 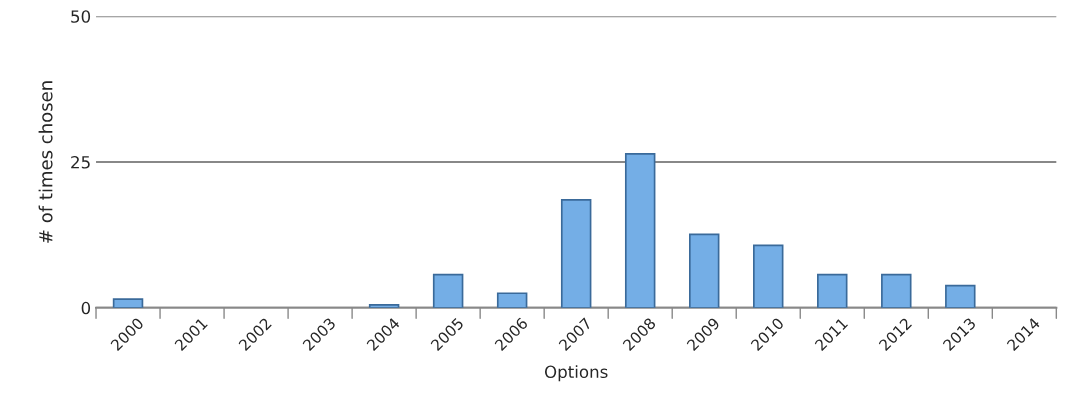 I want to click on y-axis-title: # of times chosen, so click(x=45, y=162).